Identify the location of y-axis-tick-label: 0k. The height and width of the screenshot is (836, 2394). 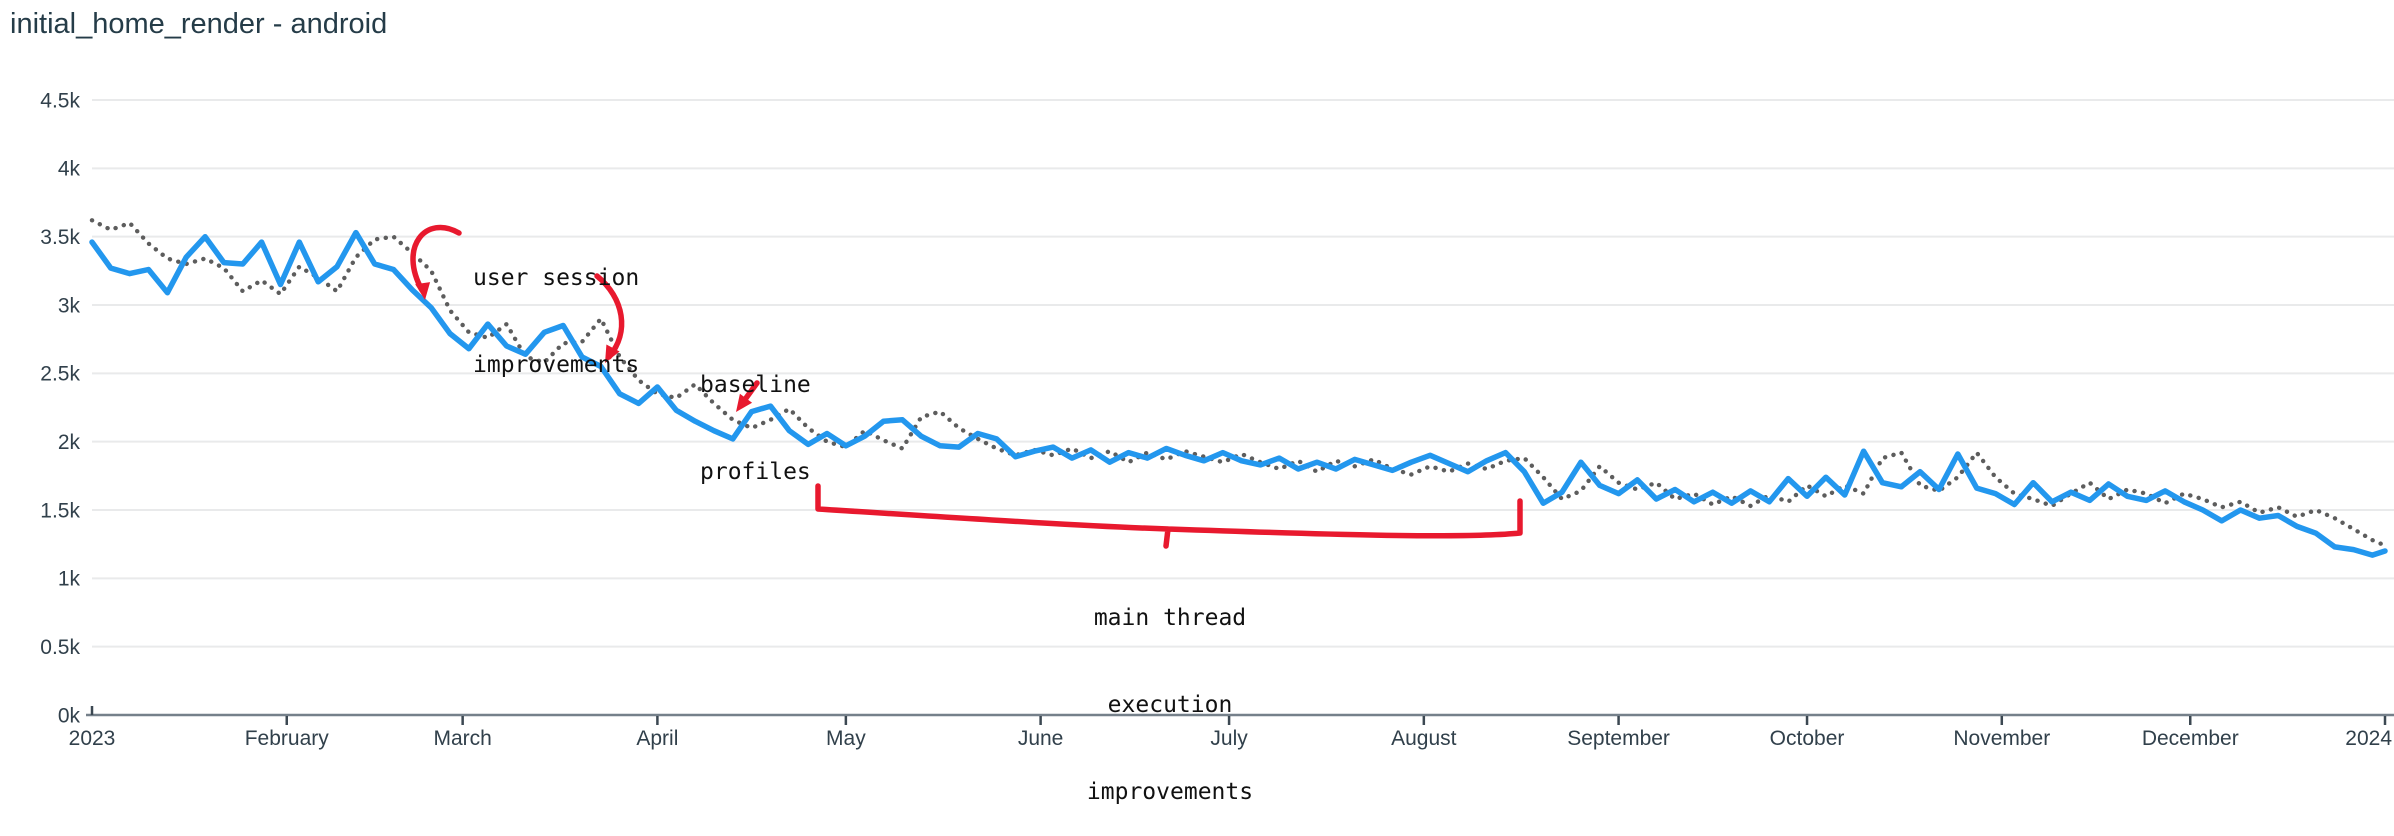
(69, 715).